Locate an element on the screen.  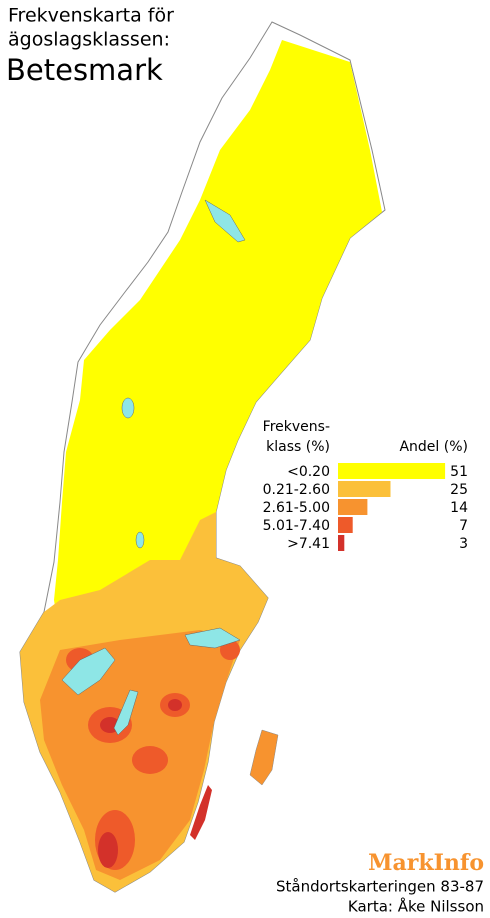
legend-share: 25 is located at coordinates (459, 490).